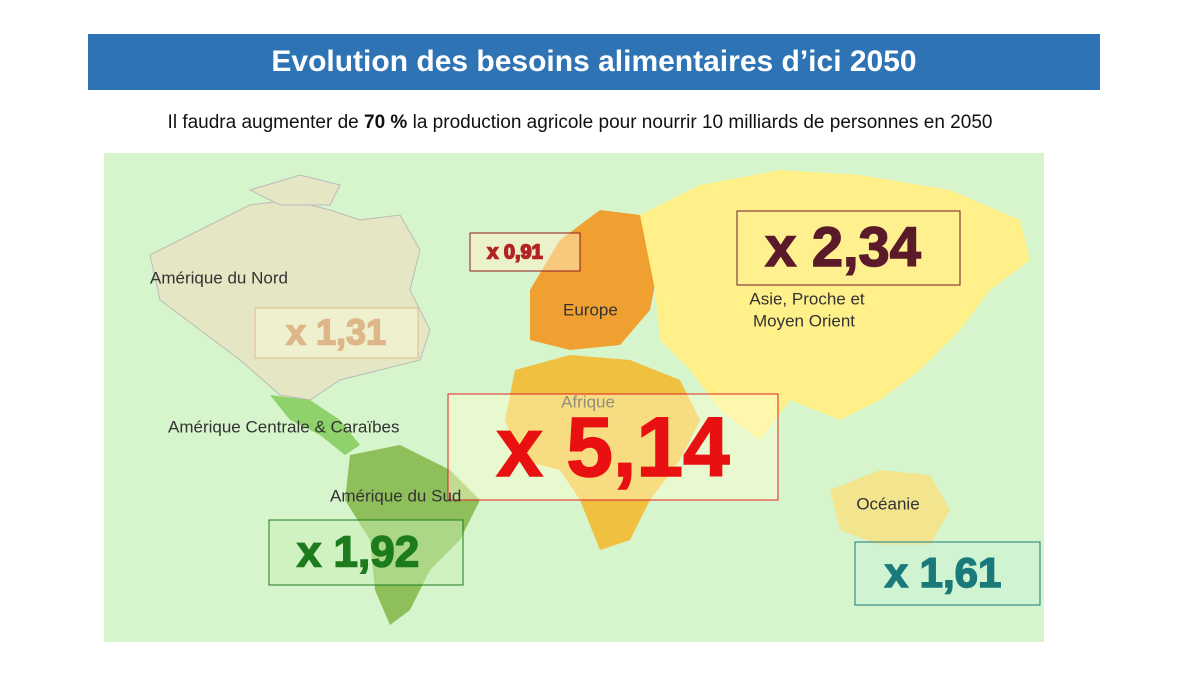  Describe the element at coordinates (887, 503) in the screenshot. I see `region-label: Océanie` at that location.